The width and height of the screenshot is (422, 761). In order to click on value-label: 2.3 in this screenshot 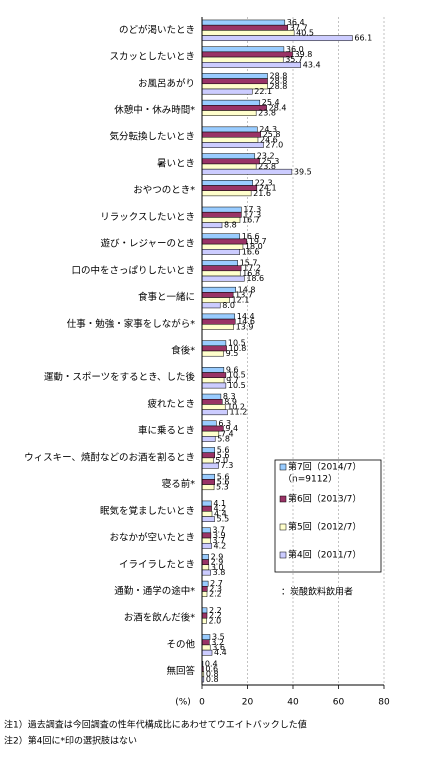, I will do `click(215, 588)`.